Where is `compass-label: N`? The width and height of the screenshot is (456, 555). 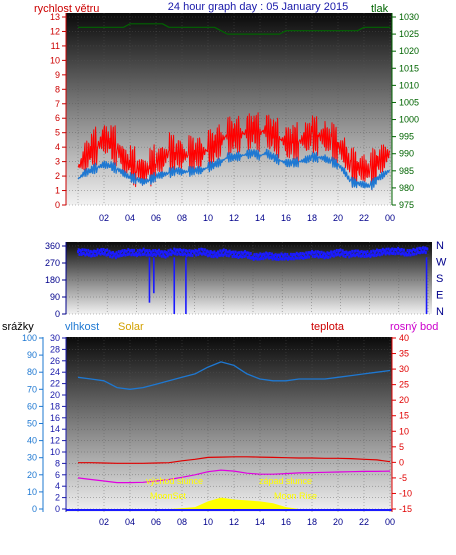
compass-label: N is located at coordinates (440, 312).